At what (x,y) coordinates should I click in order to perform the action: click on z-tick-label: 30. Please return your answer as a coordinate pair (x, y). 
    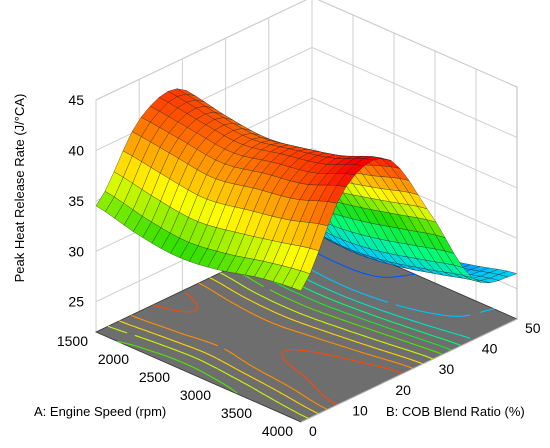
    Looking at the image, I should click on (76, 251).